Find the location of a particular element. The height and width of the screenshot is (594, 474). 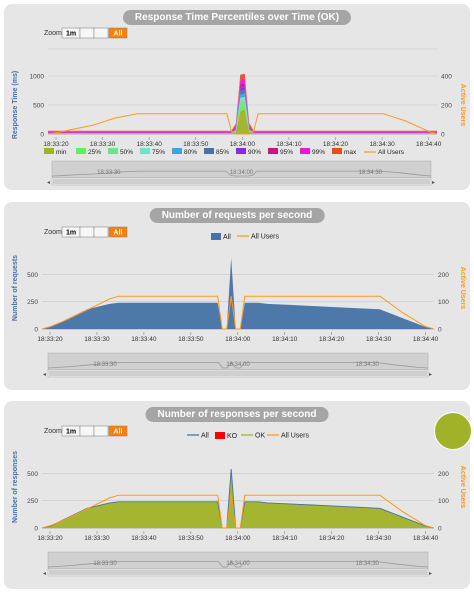

req-scroll-right-arrow: ▸ is located at coordinates (430, 375).